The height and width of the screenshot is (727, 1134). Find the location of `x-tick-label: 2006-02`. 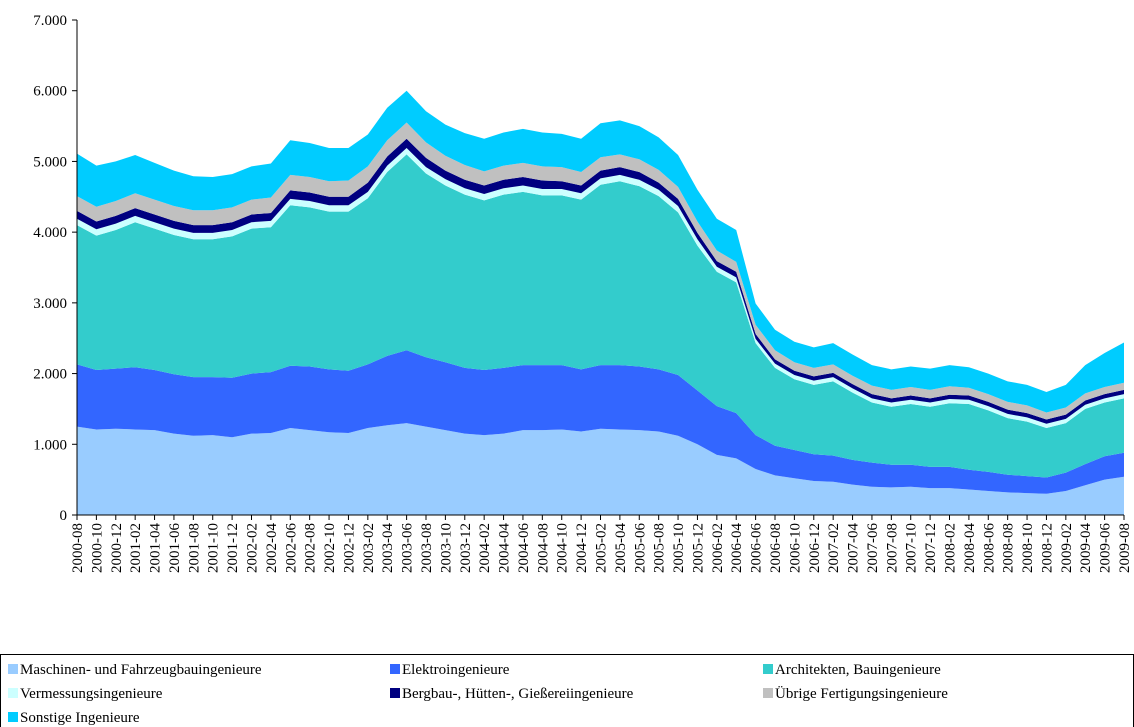

x-tick-label: 2006-02 is located at coordinates (718, 548).